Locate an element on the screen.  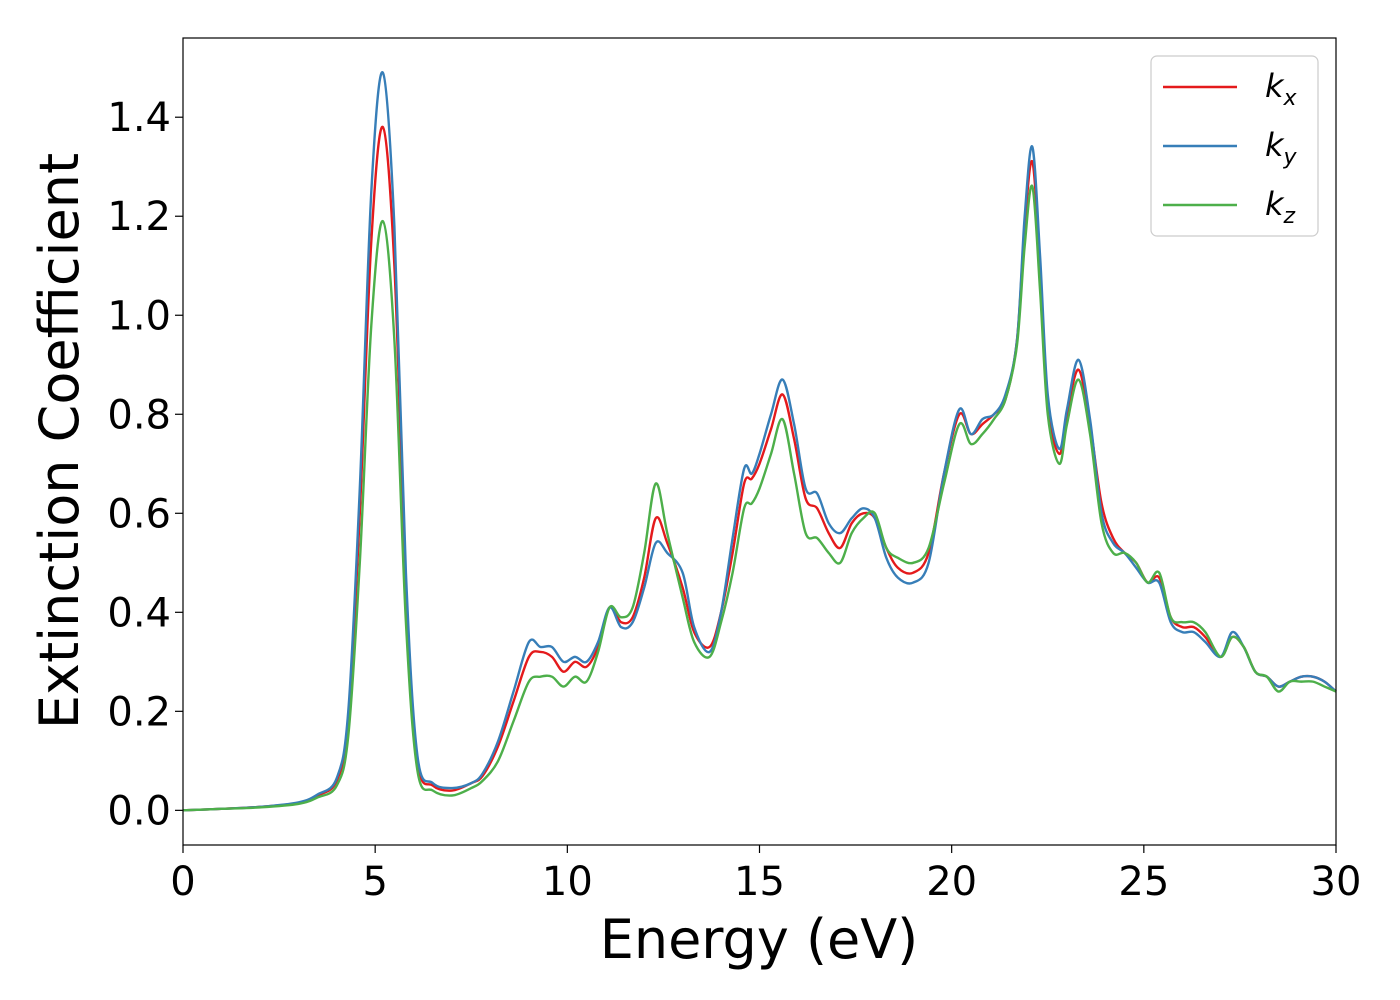
x-tick-label: 15 is located at coordinates (759, 882).